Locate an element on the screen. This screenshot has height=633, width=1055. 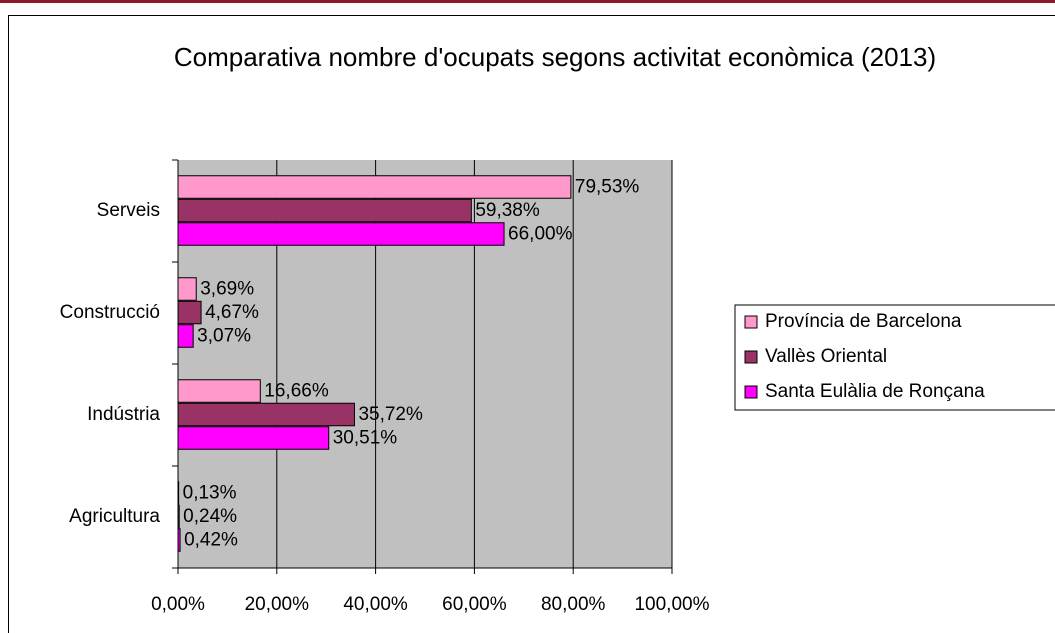
x-tick-label: 100,00% is located at coordinates (671, 604).